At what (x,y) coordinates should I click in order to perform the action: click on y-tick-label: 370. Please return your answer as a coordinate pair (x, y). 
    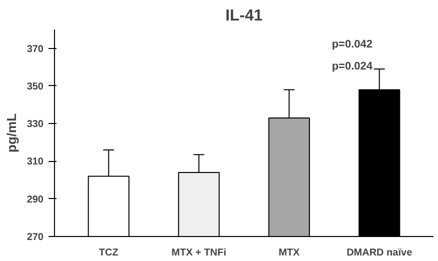
    Looking at the image, I should click on (35, 49).